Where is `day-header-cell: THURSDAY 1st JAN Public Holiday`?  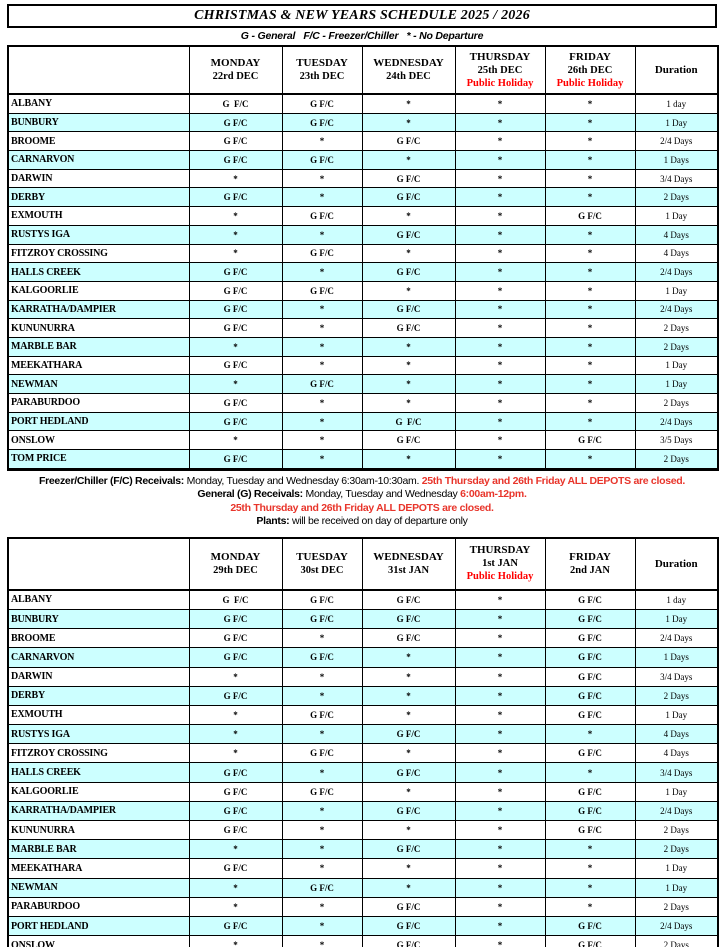
day-header-cell: THURSDAY 1st JAN Public Holiday is located at coordinates (500, 564).